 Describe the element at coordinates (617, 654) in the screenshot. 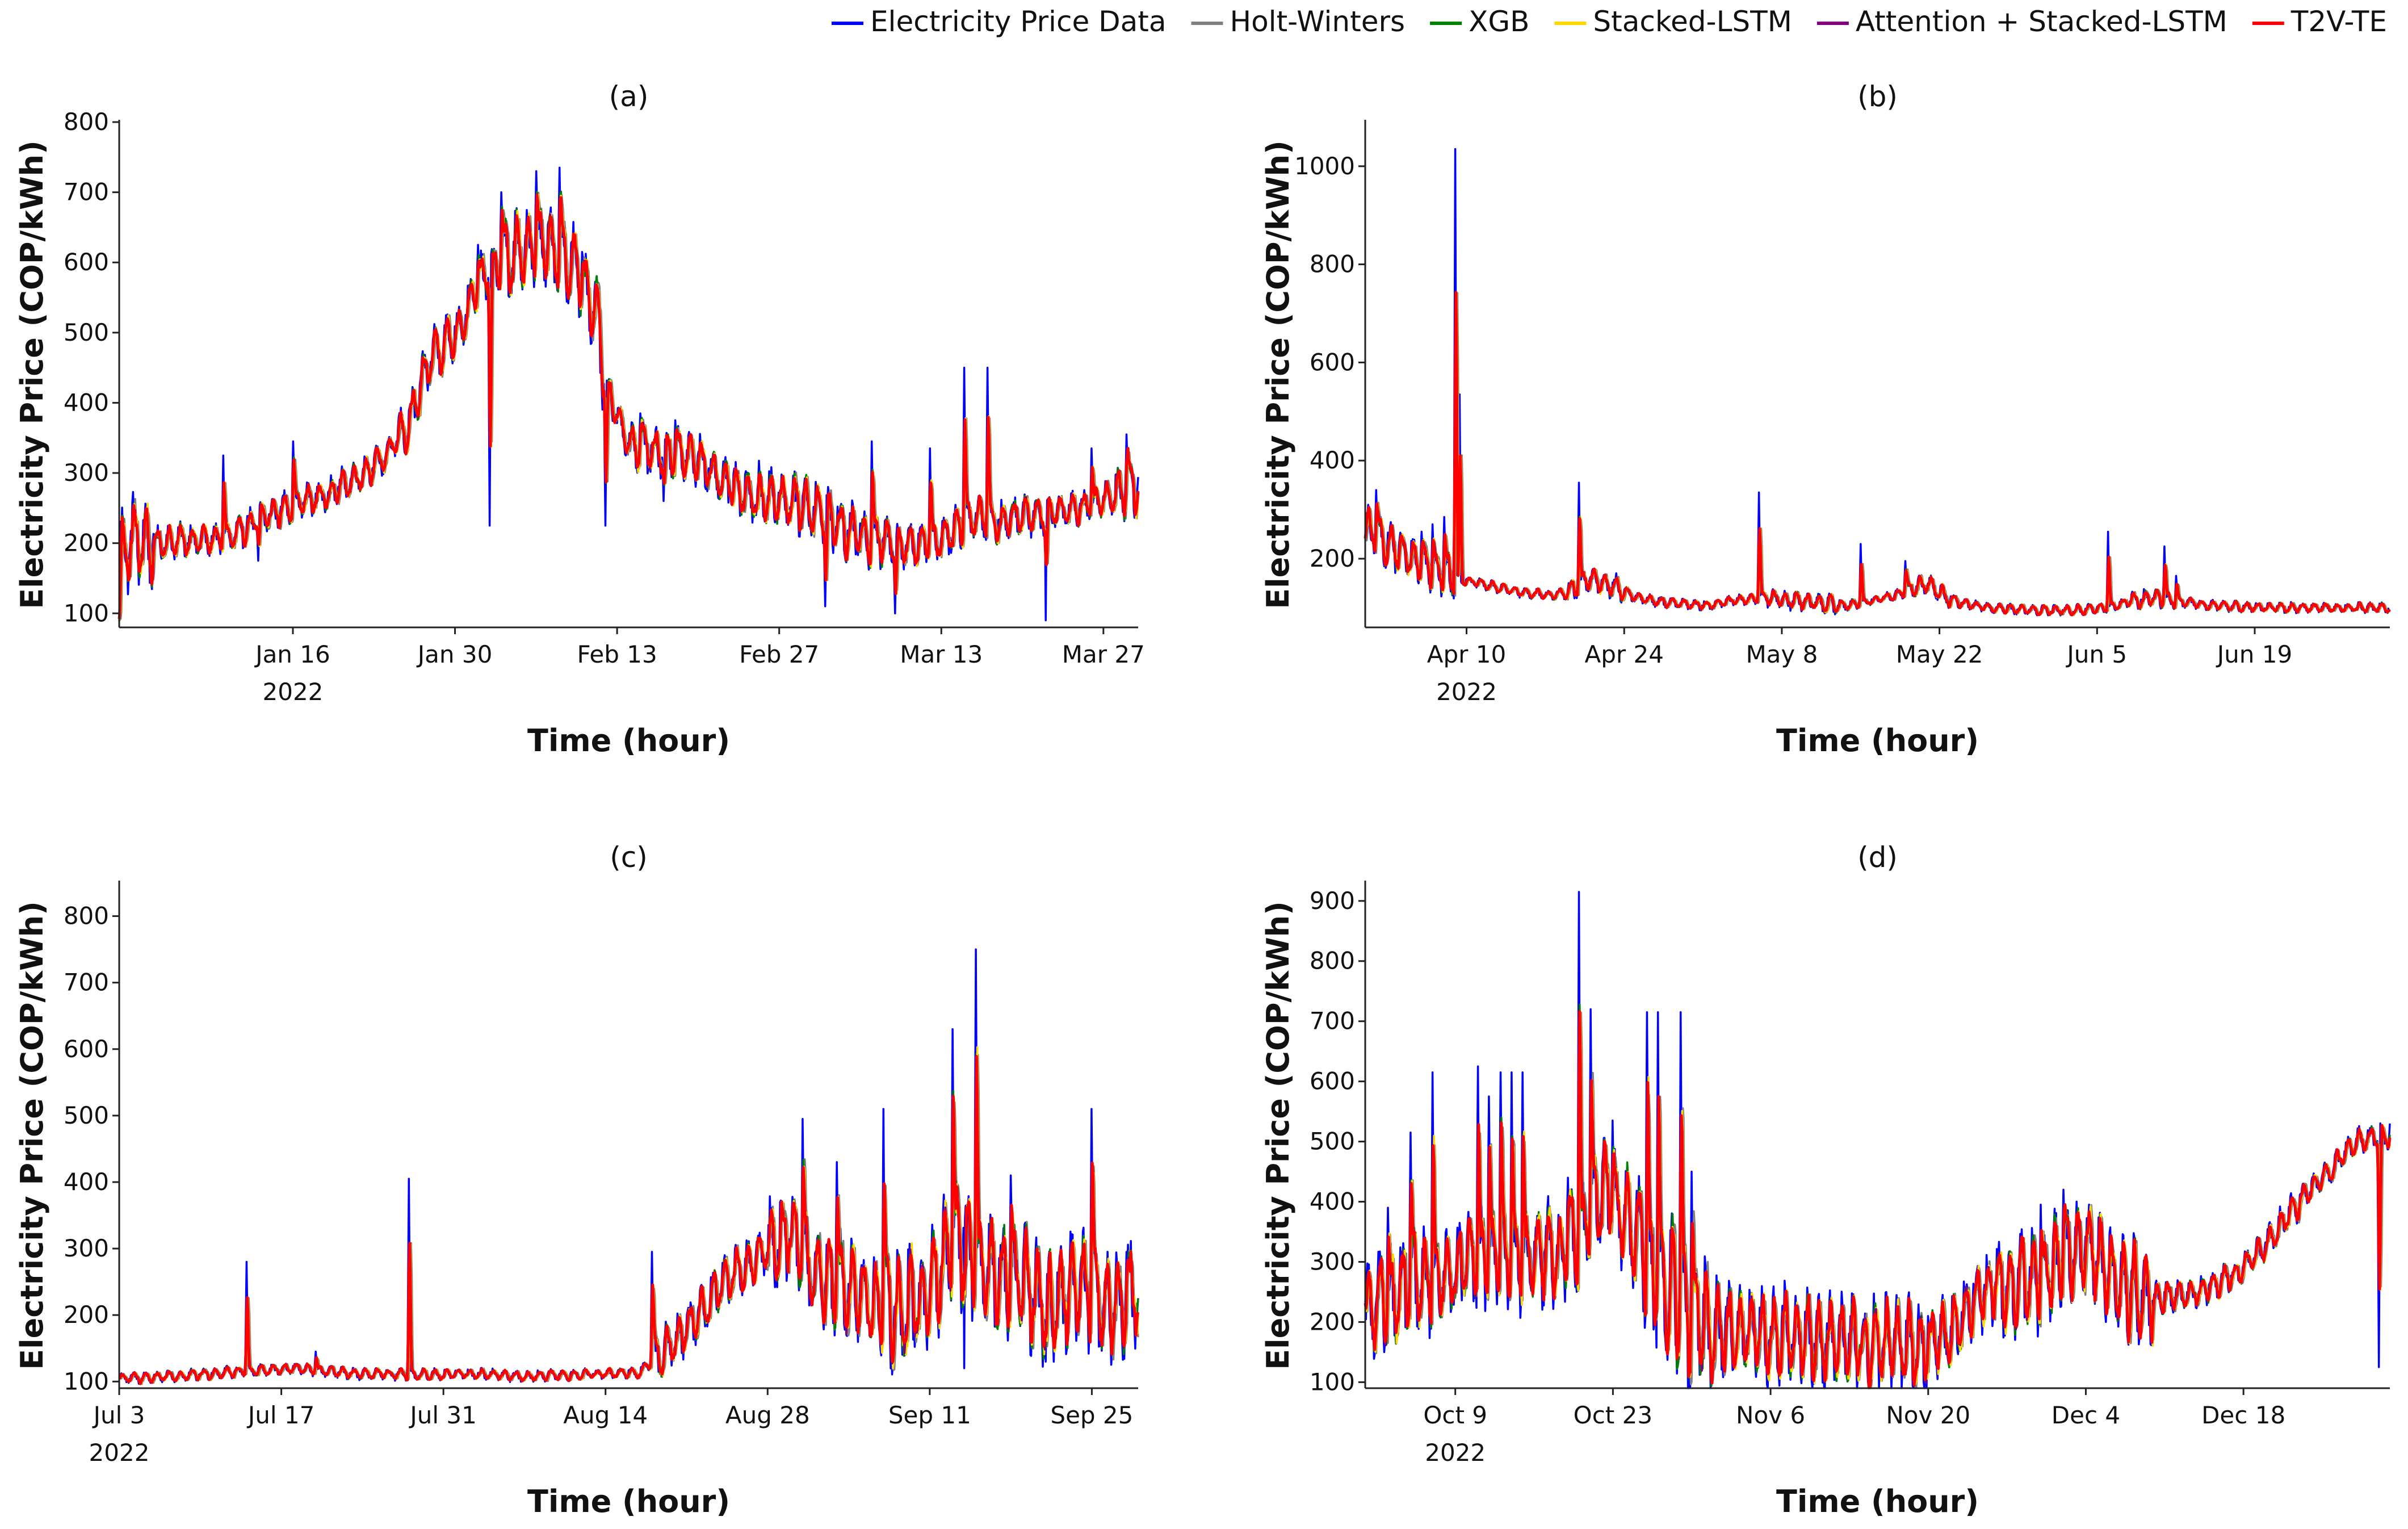

I see `x-tick-label: Feb 13` at that location.